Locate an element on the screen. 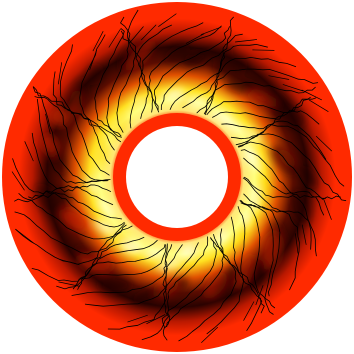 This screenshot has width=354, height=354. center-hole is located at coordinates (177, 177).